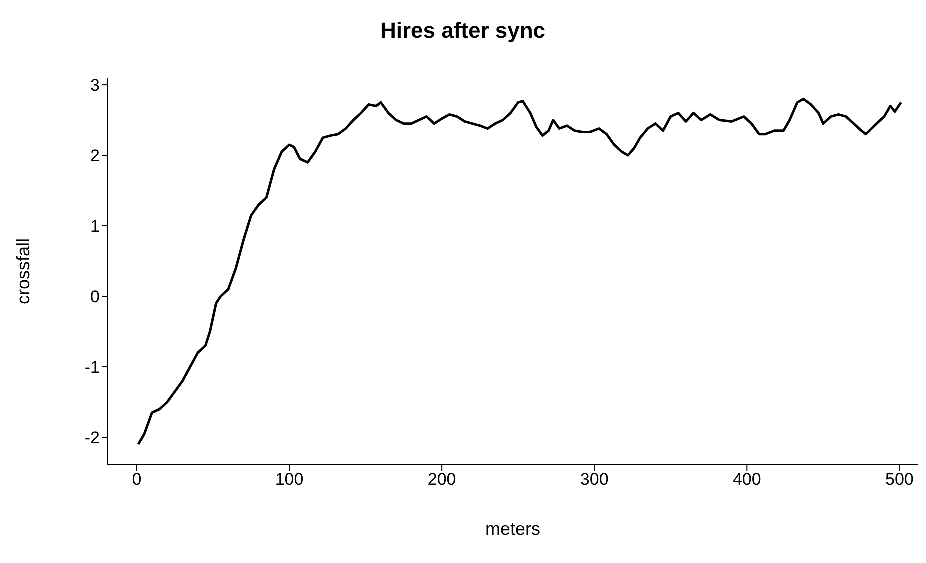 Image resolution: width=926 pixels, height=563 pixels. What do you see at coordinates (92, 438) in the screenshot?
I see `y-tick-label: -2` at bounding box center [92, 438].